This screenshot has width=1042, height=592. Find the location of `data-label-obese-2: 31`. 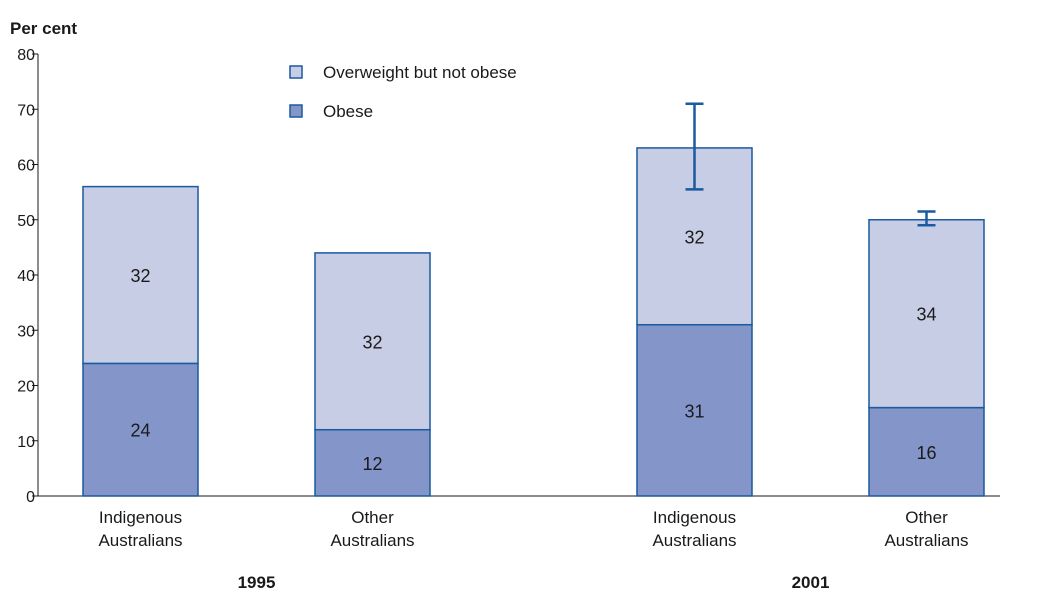

data-label-obese-2: 31 is located at coordinates (694, 411).